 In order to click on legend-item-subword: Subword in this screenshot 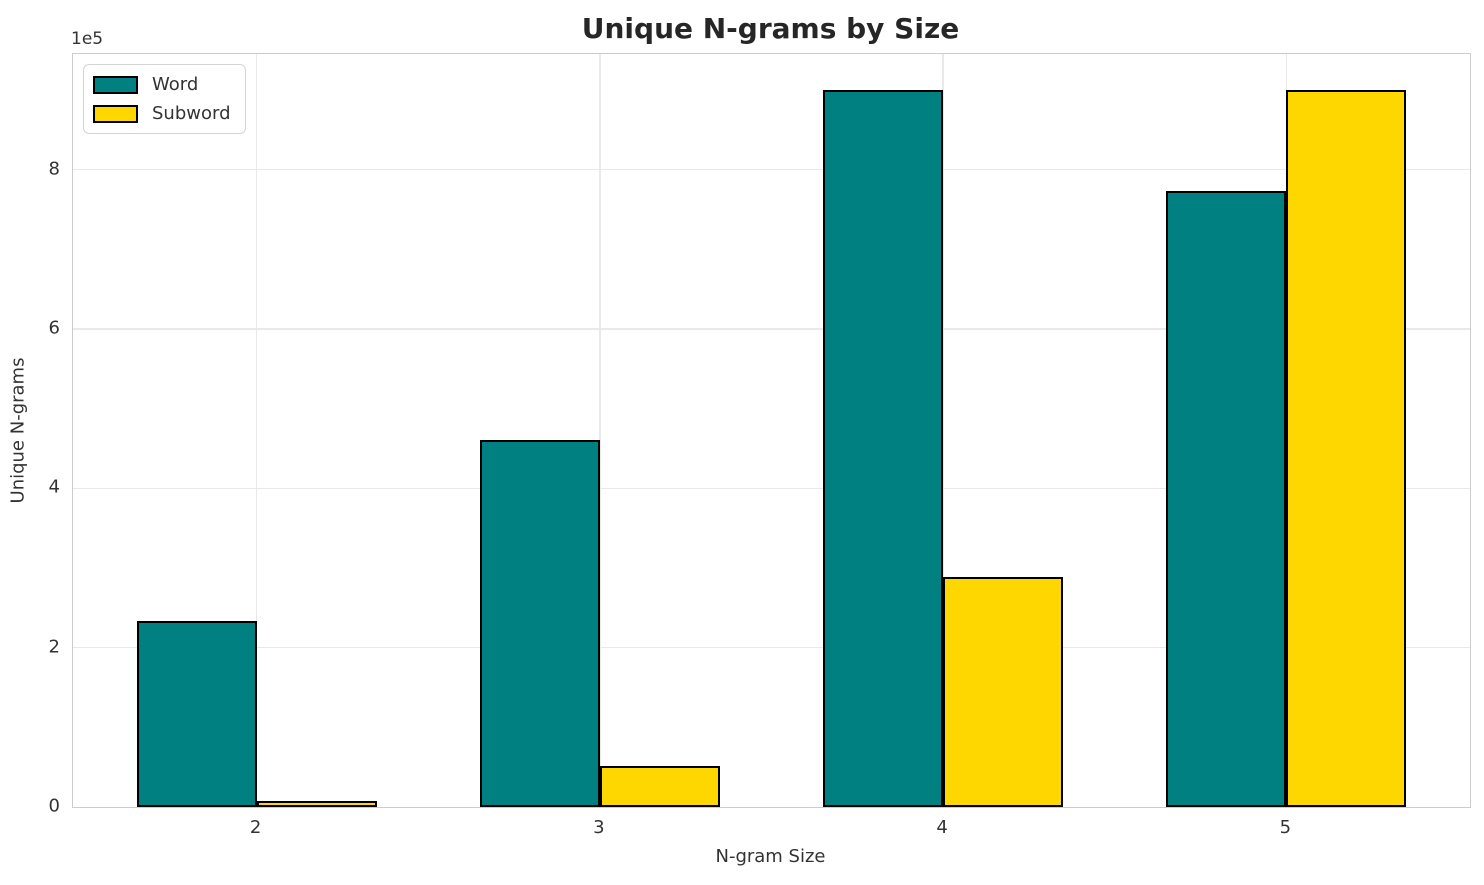, I will do `click(162, 113)`.